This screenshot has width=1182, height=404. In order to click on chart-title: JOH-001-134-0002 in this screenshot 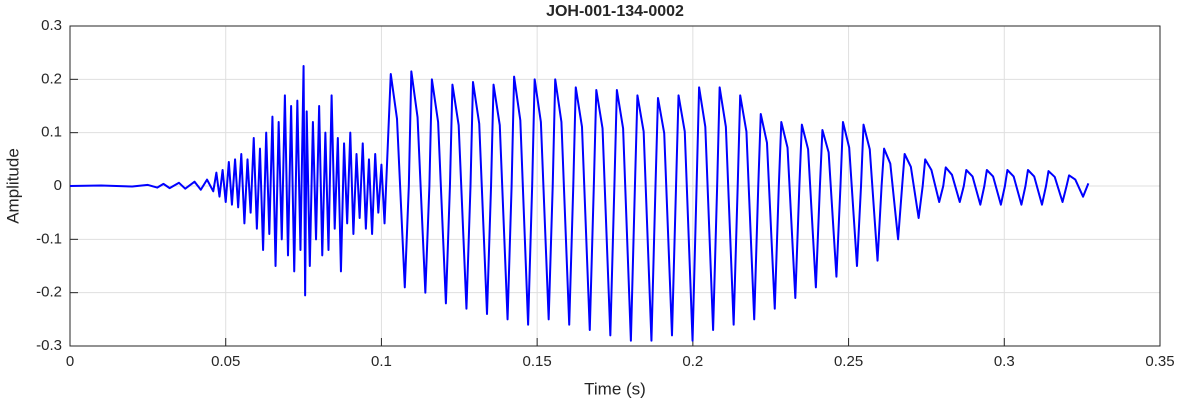, I will do `click(615, 11)`.